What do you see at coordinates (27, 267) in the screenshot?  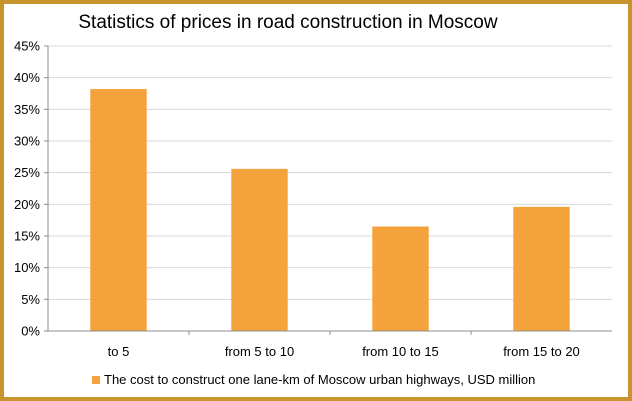 I see `y-tick-label: 10%` at bounding box center [27, 267].